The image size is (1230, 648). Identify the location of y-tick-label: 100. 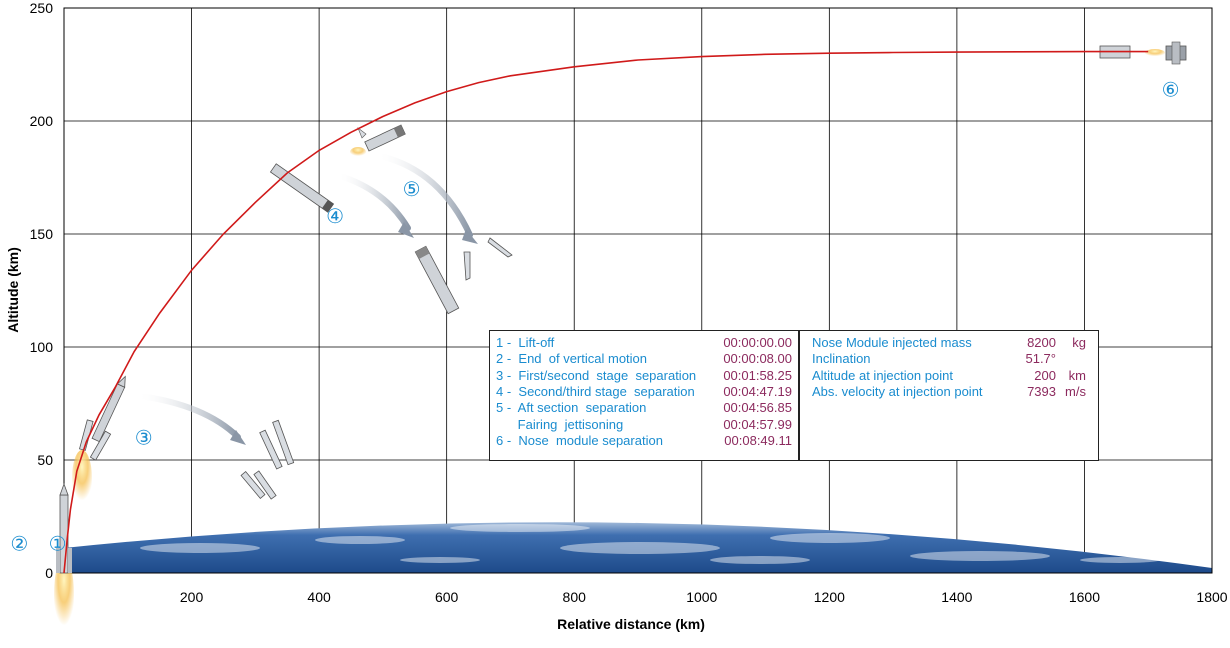
(42, 347).